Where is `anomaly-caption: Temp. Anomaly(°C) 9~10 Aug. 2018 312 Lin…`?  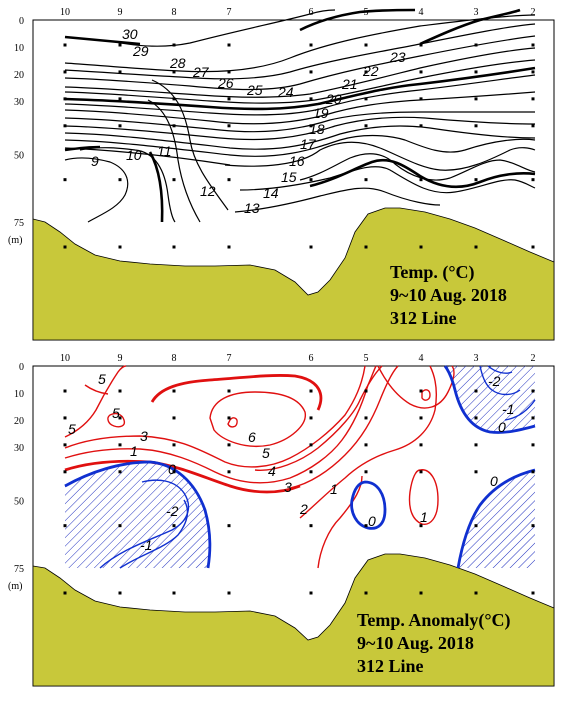 anomaly-caption: Temp. Anomaly(°C) 9~10 Aug. 2018 312 Lin… is located at coordinates (434, 643).